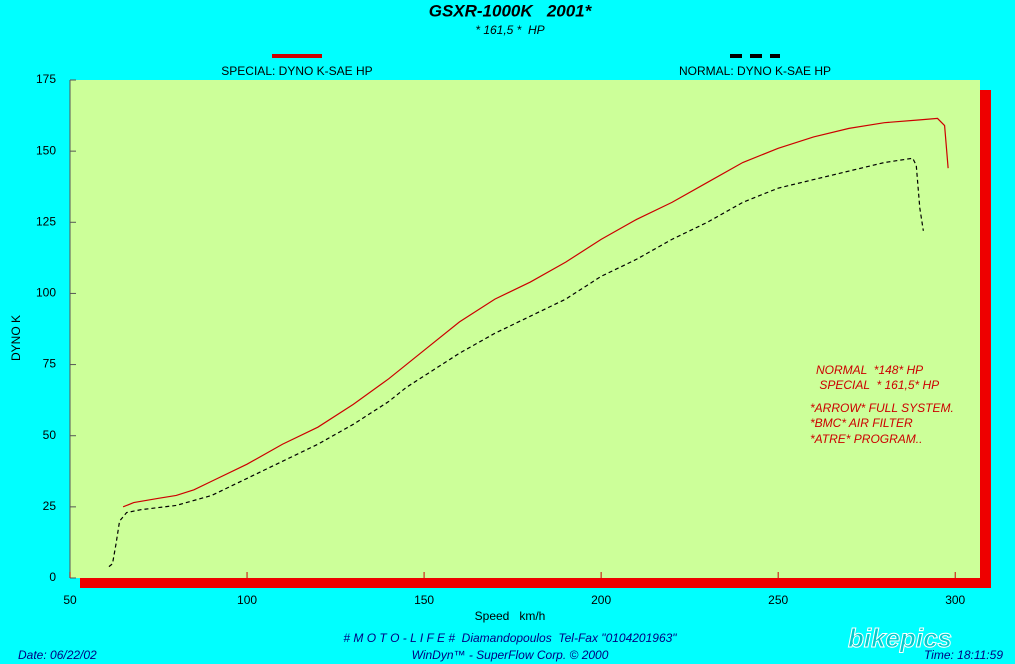 This screenshot has width=1015, height=664. What do you see at coordinates (50, 435) in the screenshot?
I see `y-tick-label: 50` at bounding box center [50, 435].